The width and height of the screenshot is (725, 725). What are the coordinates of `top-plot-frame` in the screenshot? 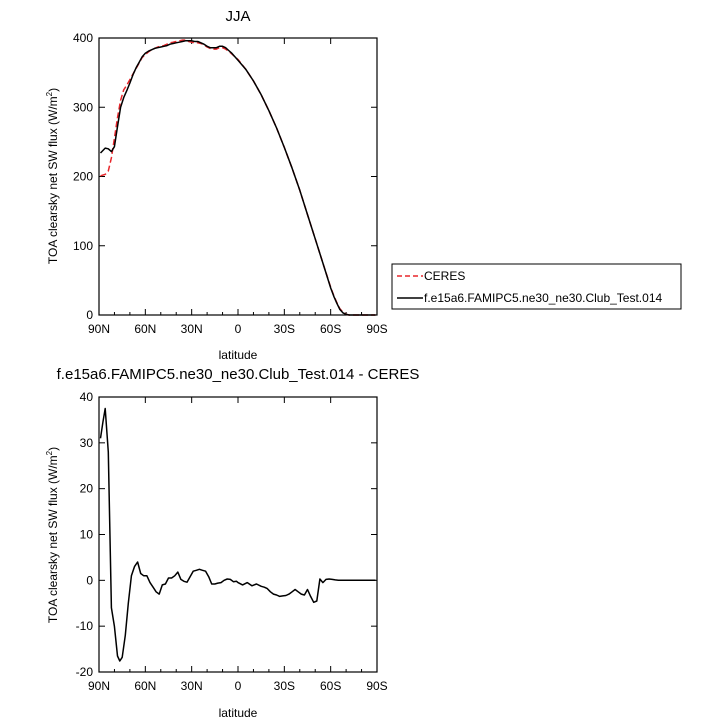 It's located at (238, 176).